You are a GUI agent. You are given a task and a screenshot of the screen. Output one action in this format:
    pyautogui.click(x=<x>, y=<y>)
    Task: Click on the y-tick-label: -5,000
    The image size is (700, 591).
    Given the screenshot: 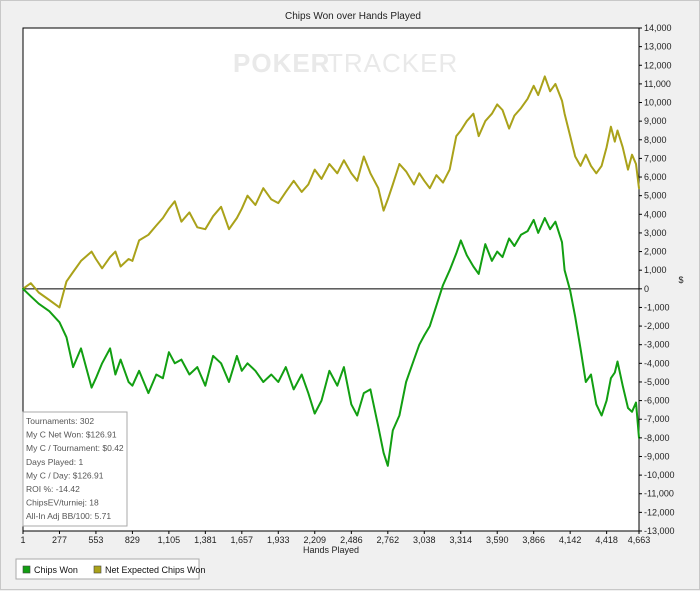 What is the action you would take?
    pyautogui.click(x=657, y=382)
    